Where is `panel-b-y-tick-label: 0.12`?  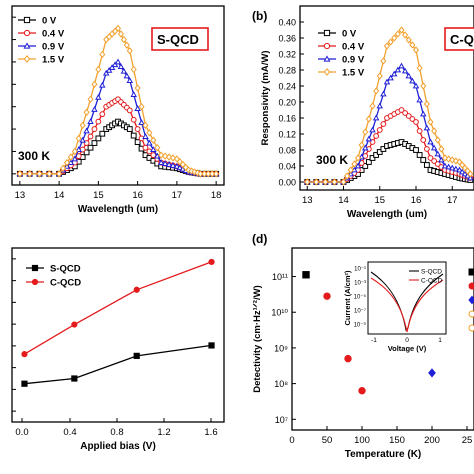 panel-b-y-tick-label: 0.12 is located at coordinates (287, 135).